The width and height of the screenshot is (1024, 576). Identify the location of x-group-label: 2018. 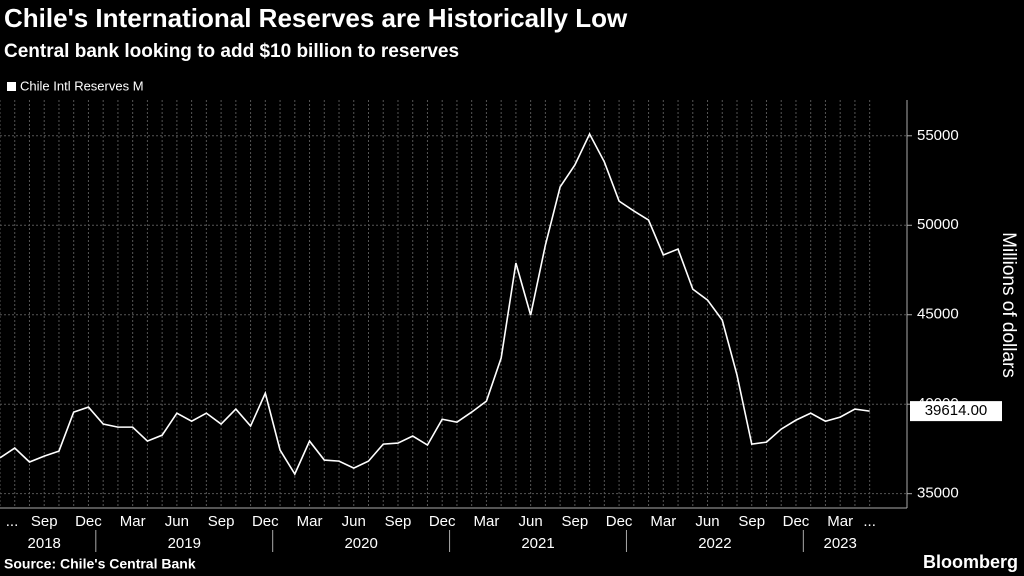
(44, 543).